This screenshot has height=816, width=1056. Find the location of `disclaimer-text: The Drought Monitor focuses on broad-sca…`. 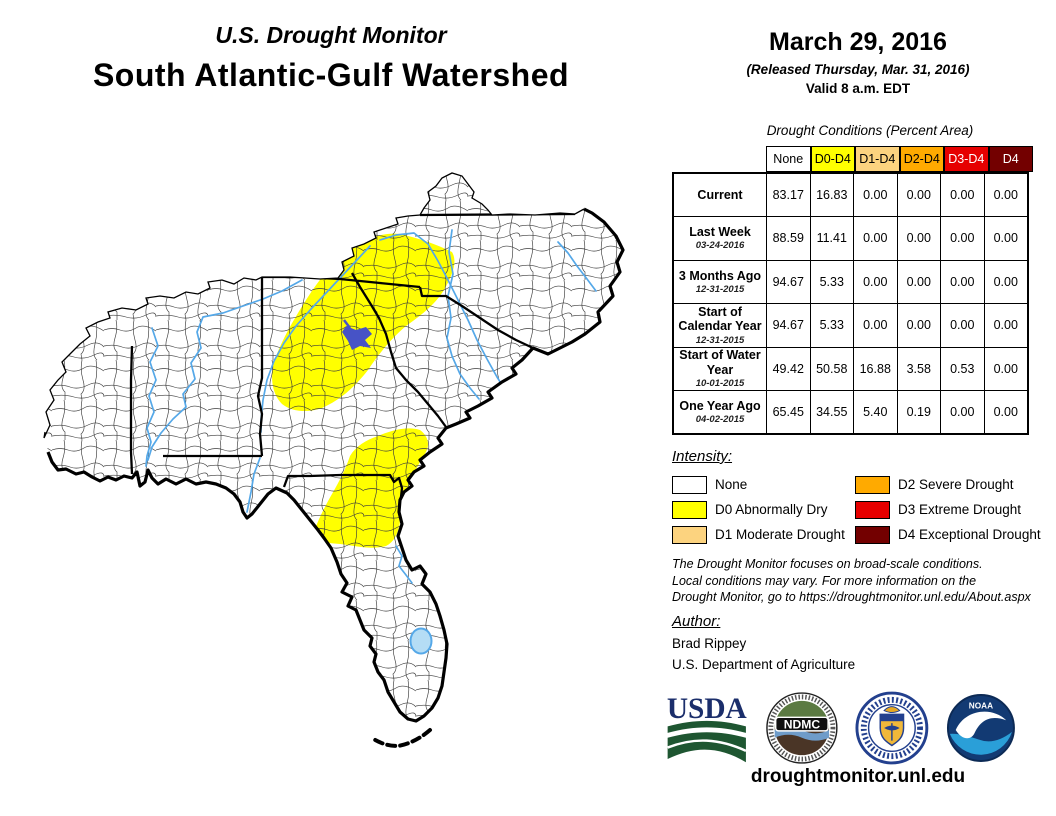

disclaimer-text: The Drought Monitor focuses on broad-sca… is located at coordinates (862, 581).